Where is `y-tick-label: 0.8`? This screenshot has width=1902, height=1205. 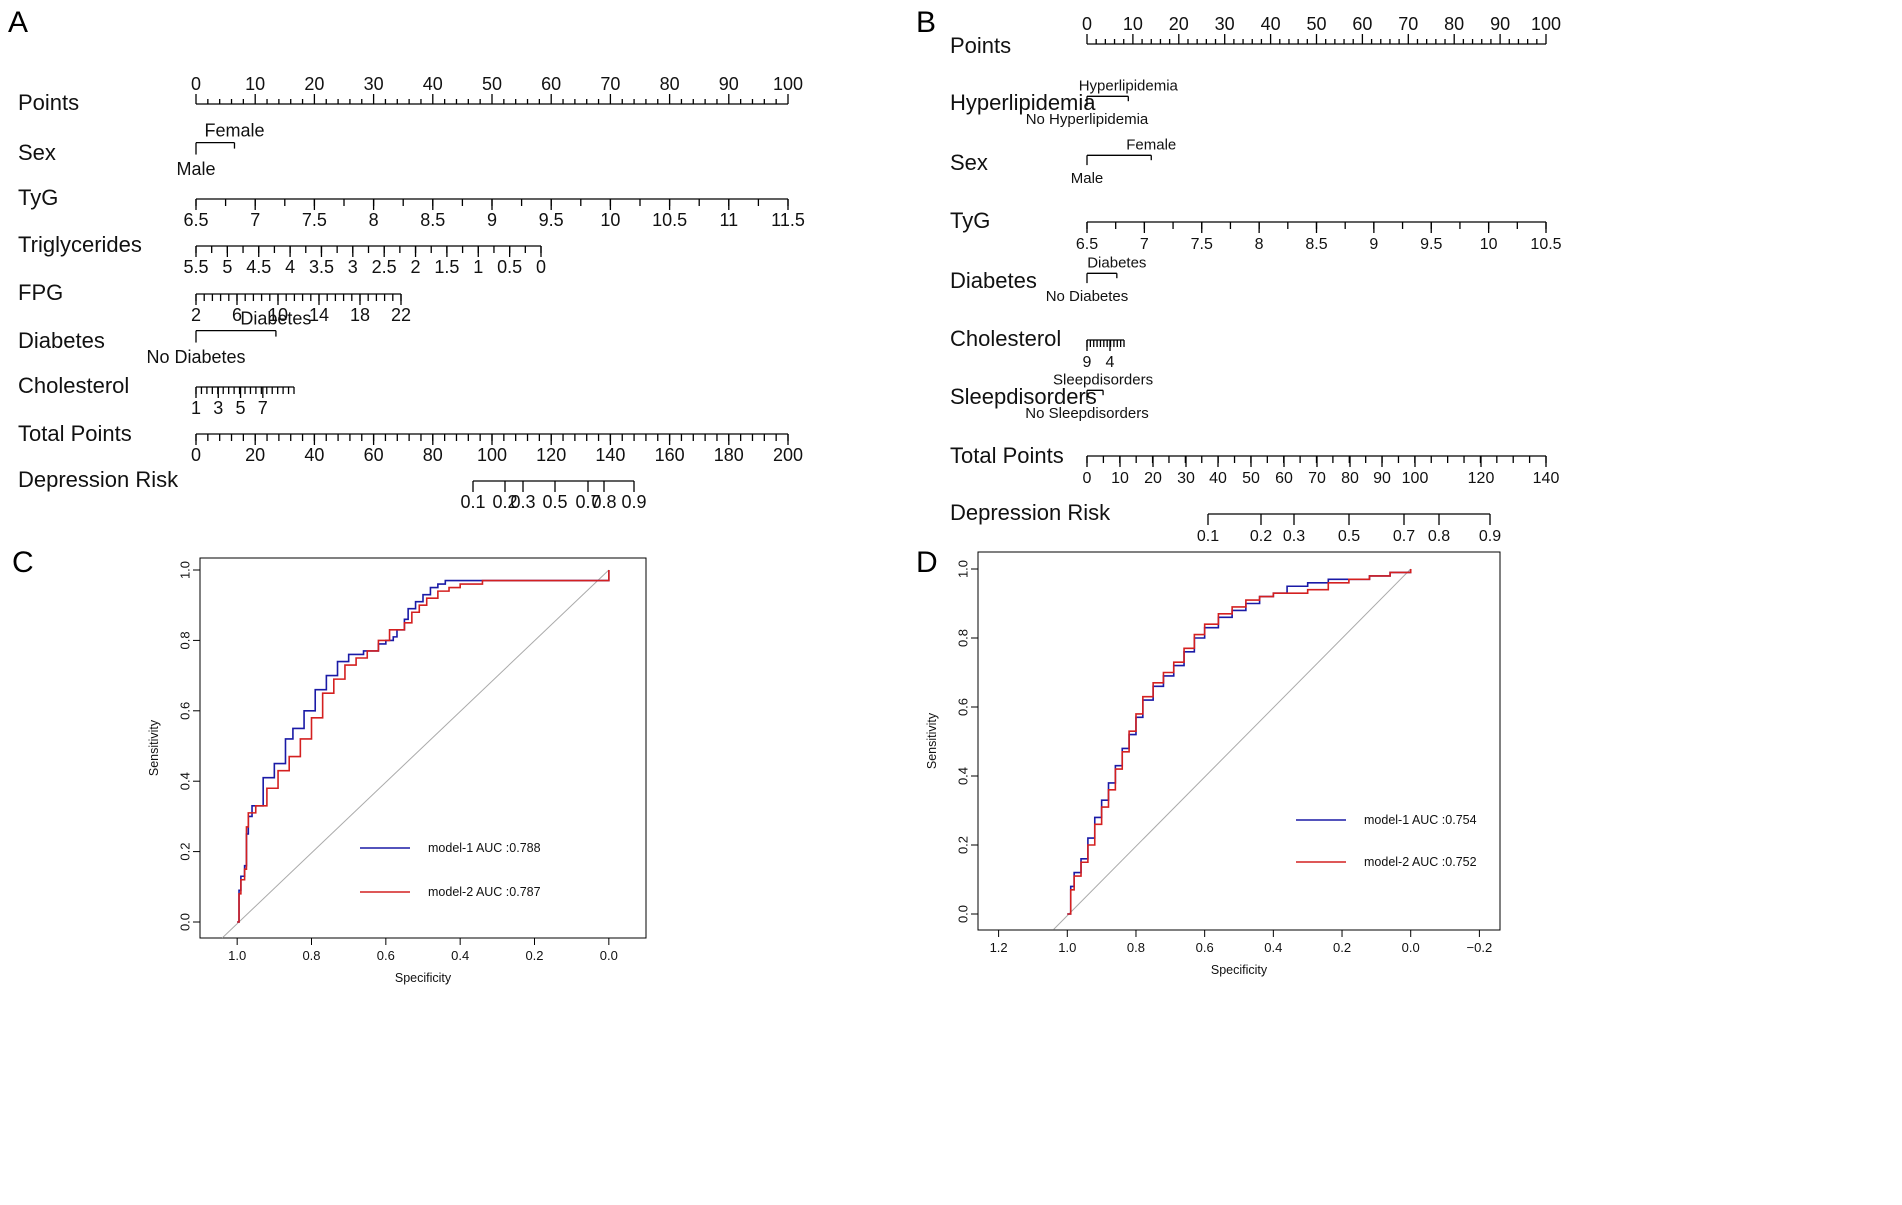 y-tick-label: 0.8 is located at coordinates (184, 640).